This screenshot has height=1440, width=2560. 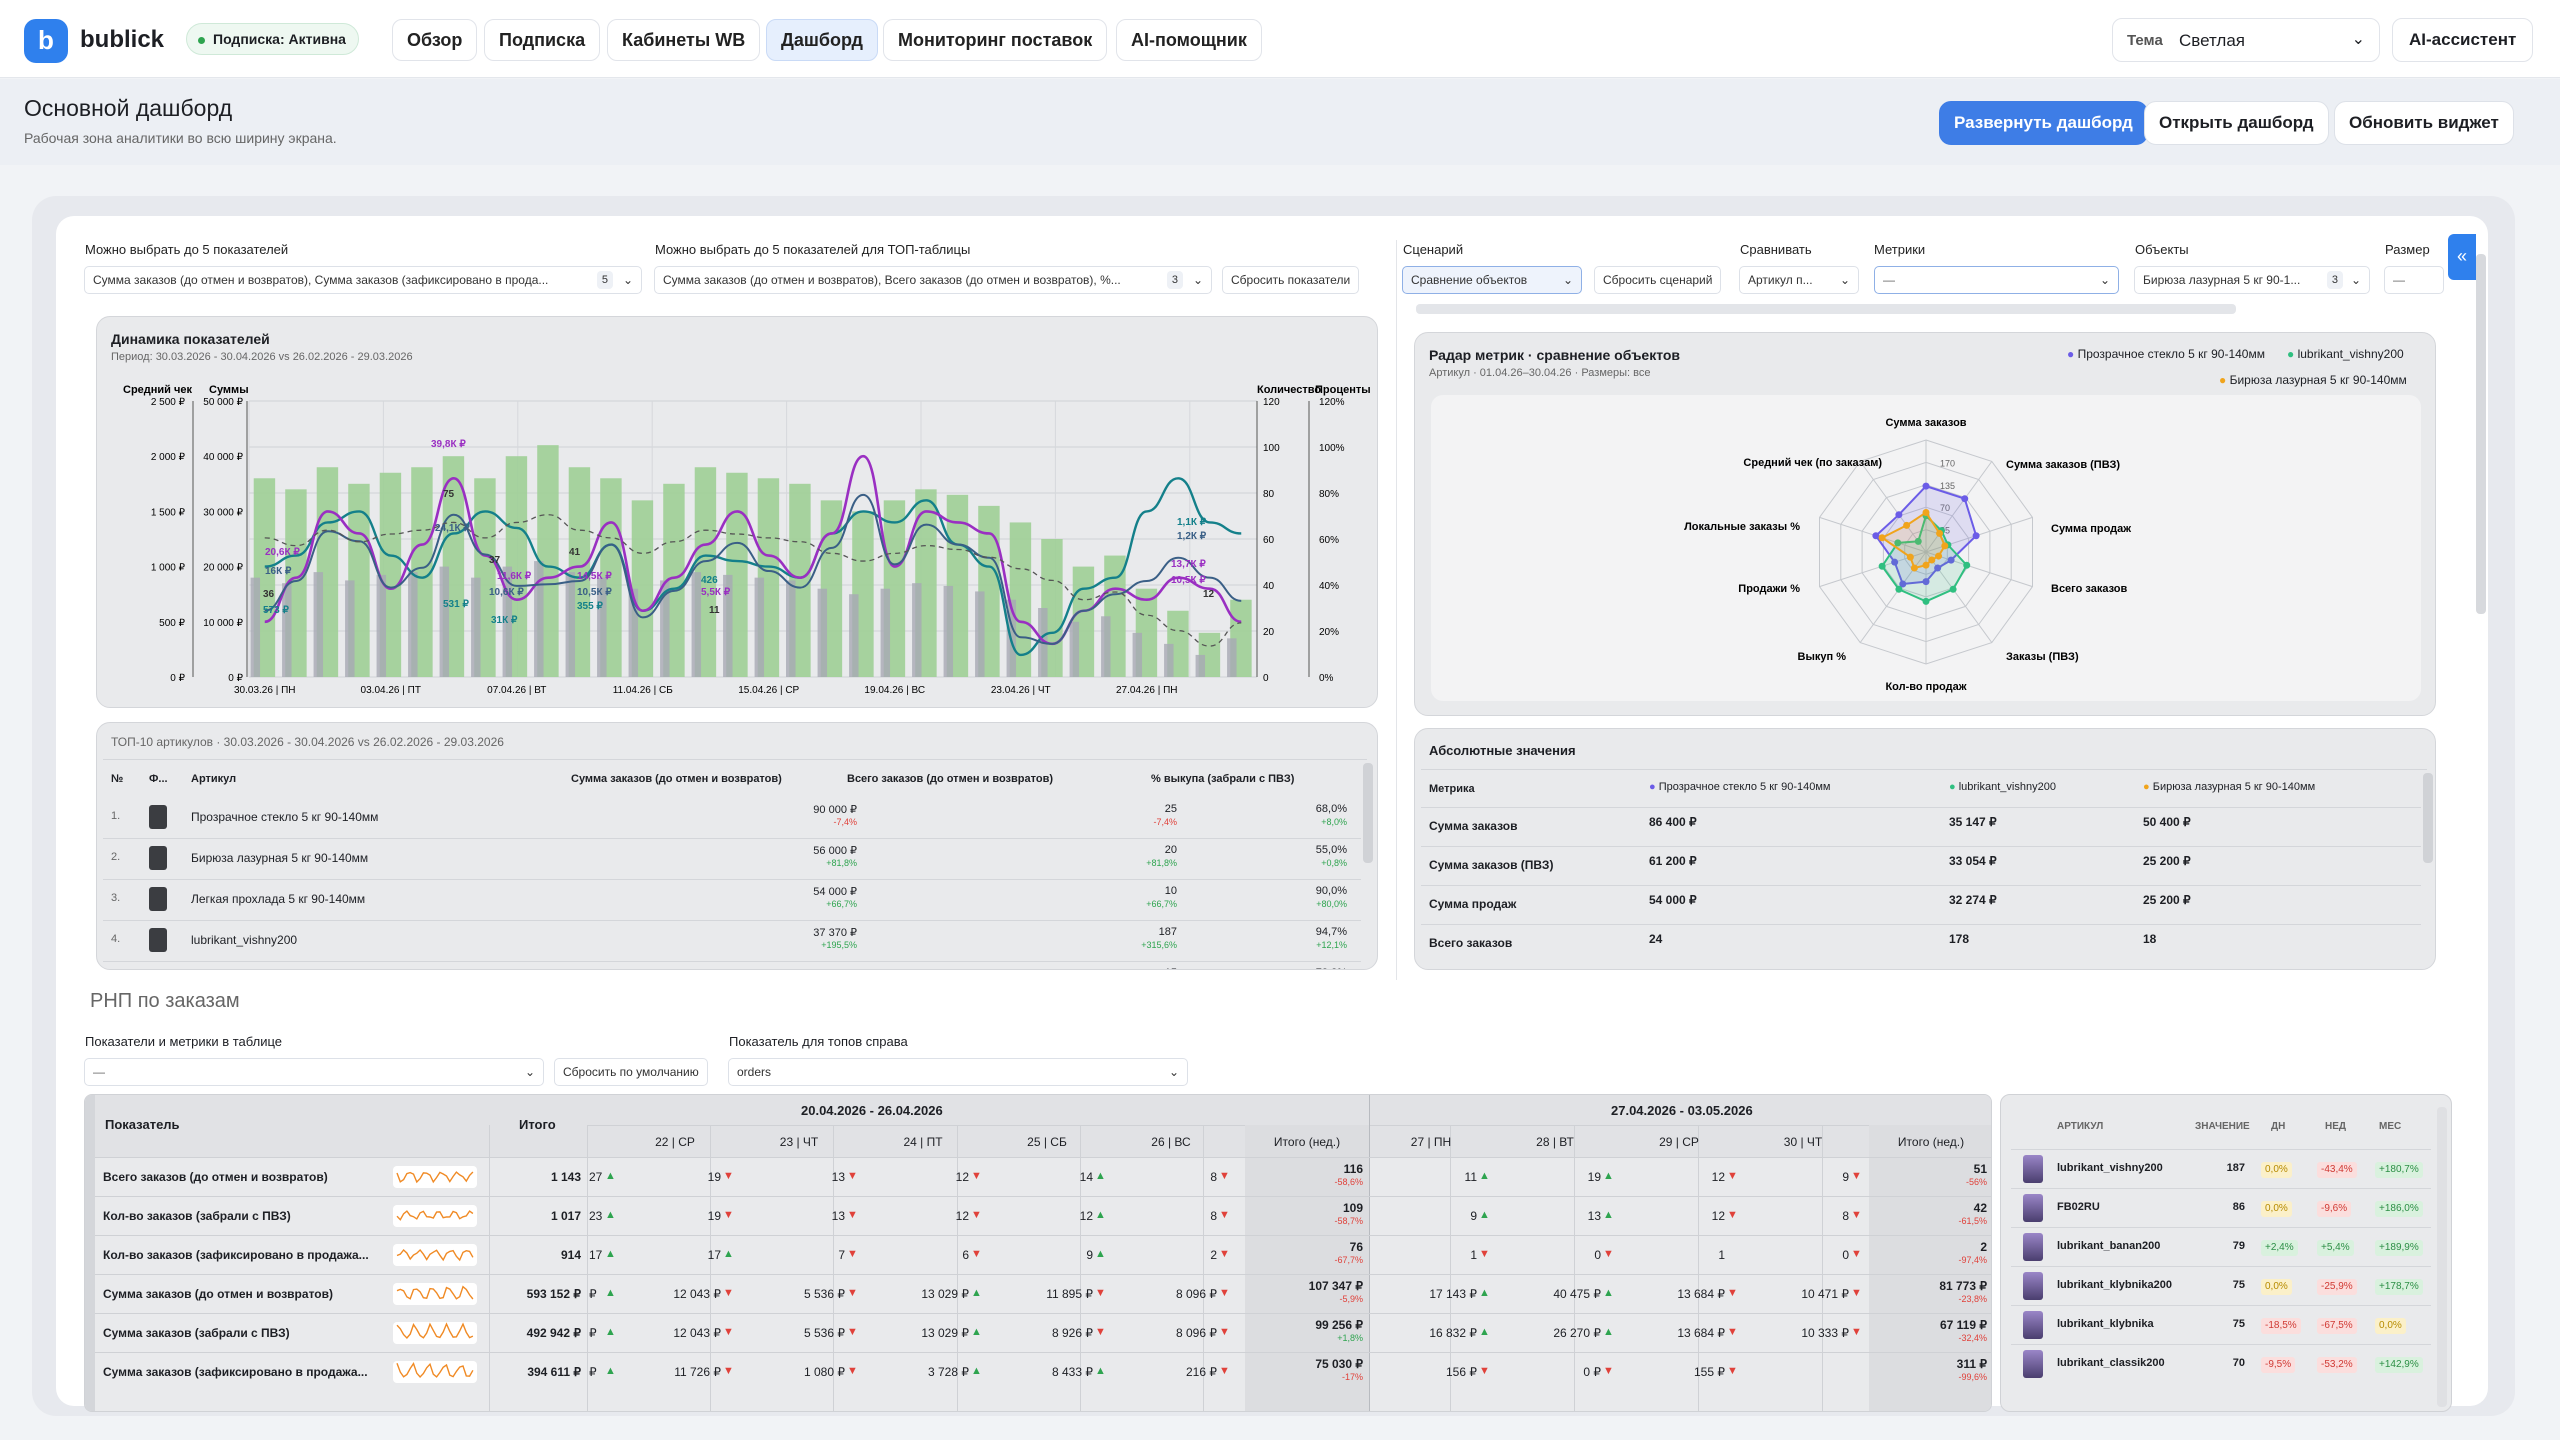 I want to click on rnp-row-name: Всего заказов (до отмен и возвратов), so click(x=215, y=1177).